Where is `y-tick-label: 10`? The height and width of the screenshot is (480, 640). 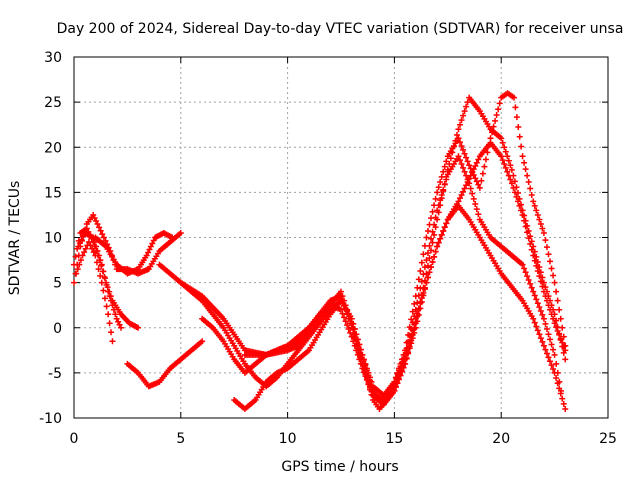 y-tick-label: 10 is located at coordinates (53, 239).